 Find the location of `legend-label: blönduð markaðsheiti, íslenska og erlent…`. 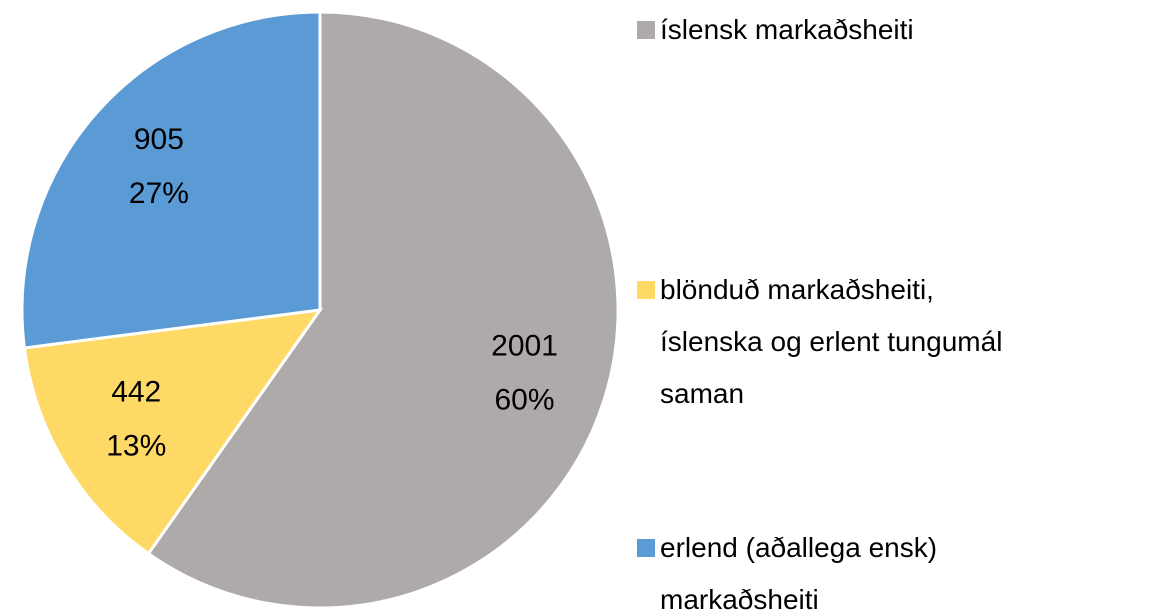

legend-label: blönduð markaðsheiti, íslenska og erlent… is located at coordinates (831, 341).